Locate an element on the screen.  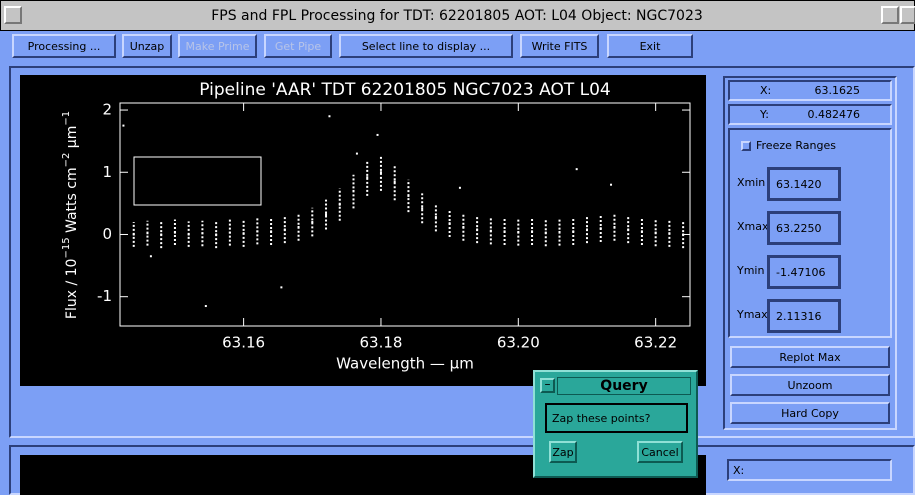
unzoom-button: Unzoom is located at coordinates (810, 385).